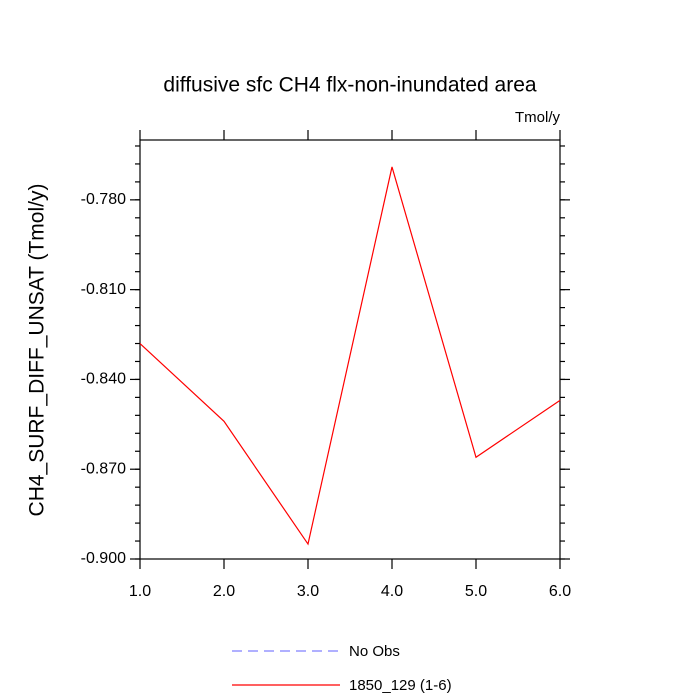 The height and width of the screenshot is (700, 700). Describe the element at coordinates (103, 558) in the screenshot. I see `y-tick-label: -0.900` at that location.